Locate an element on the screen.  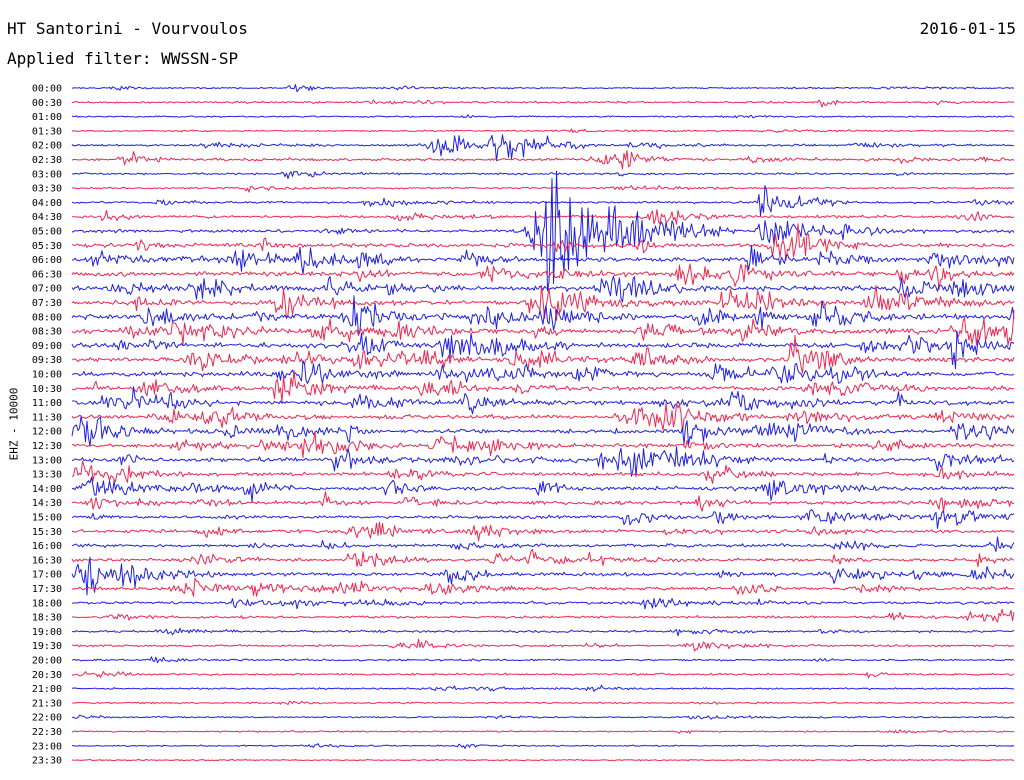
hour-label-1600: 16:00 is located at coordinates (47, 546).